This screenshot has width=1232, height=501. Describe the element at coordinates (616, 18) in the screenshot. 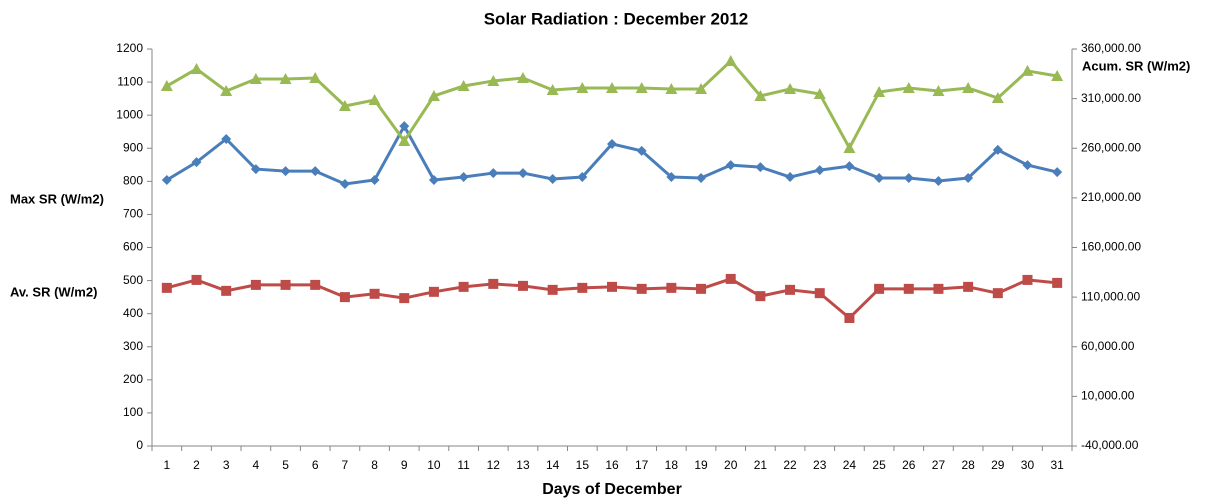

I see `chart-title: Solar Radiation : December 2012` at that location.